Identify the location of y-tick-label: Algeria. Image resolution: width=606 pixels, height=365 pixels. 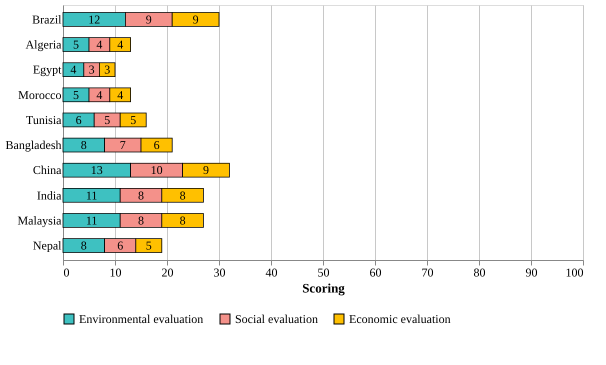
(44, 45).